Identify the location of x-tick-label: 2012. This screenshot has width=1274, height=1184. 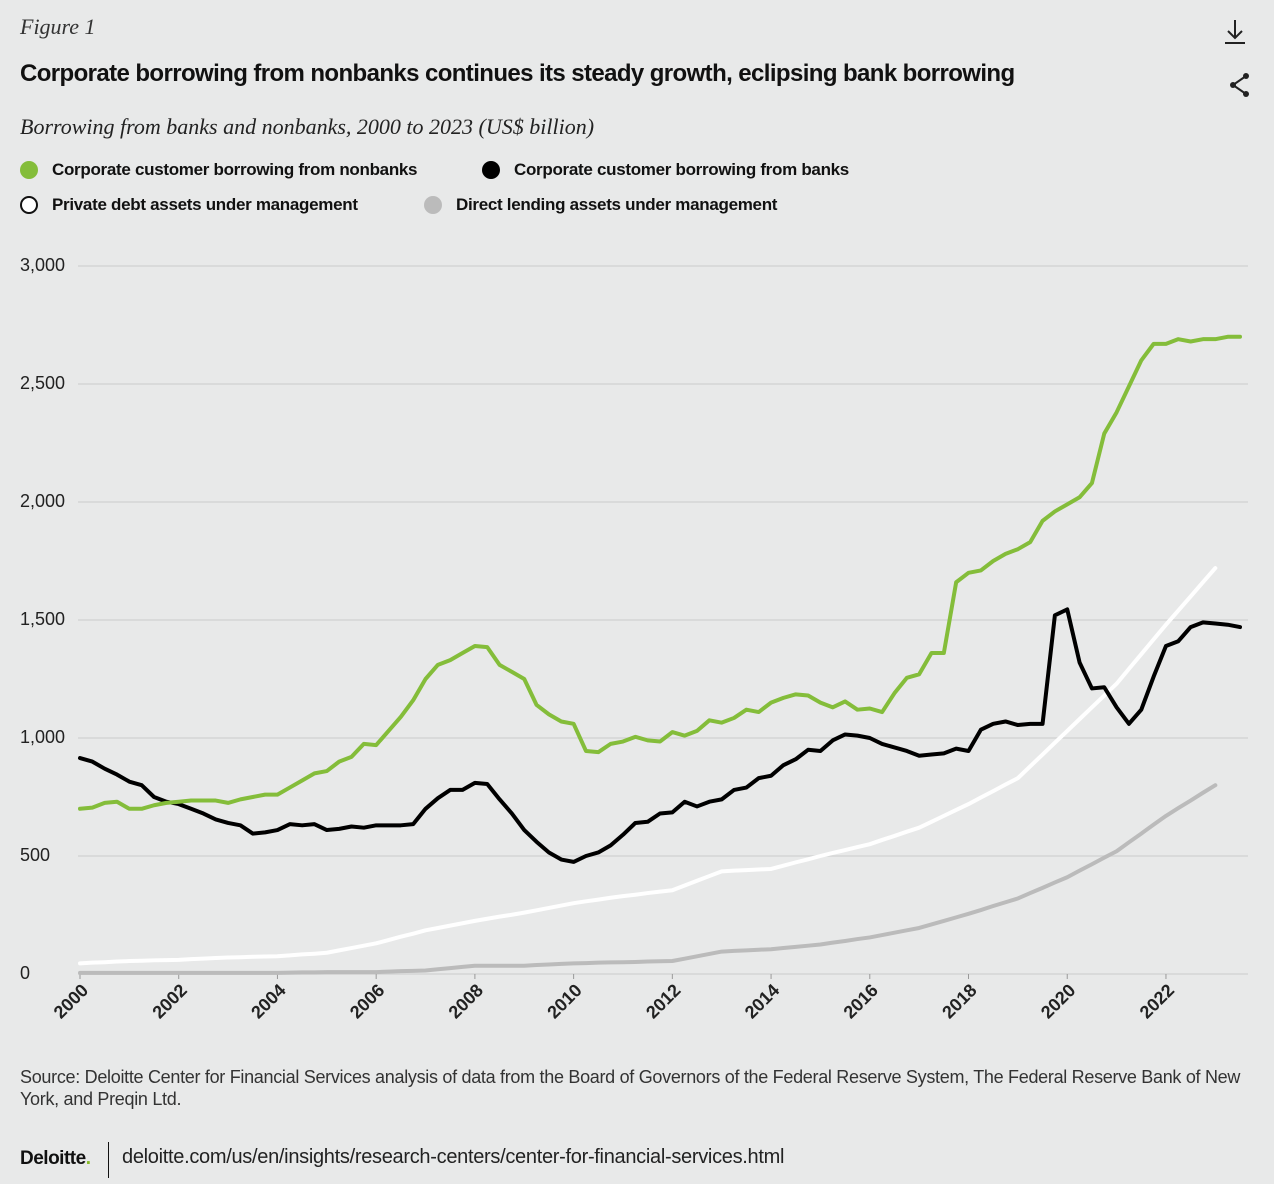
(663, 1001).